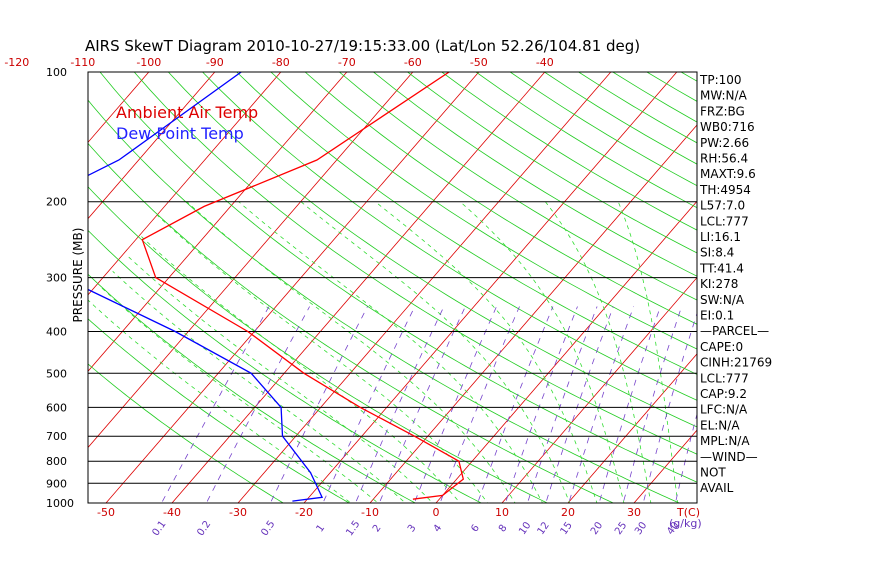 The height and width of the screenshot is (564, 870). What do you see at coordinates (720, 237) in the screenshot?
I see `index-li-16-1: LI:16.1` at bounding box center [720, 237].